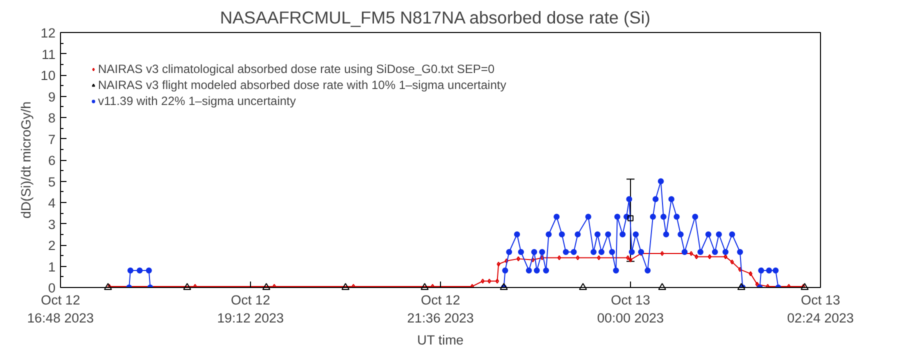 This screenshot has height=350, width=900. I want to click on x-tick-label: Oct 13 02:24 2023, so click(820, 309).